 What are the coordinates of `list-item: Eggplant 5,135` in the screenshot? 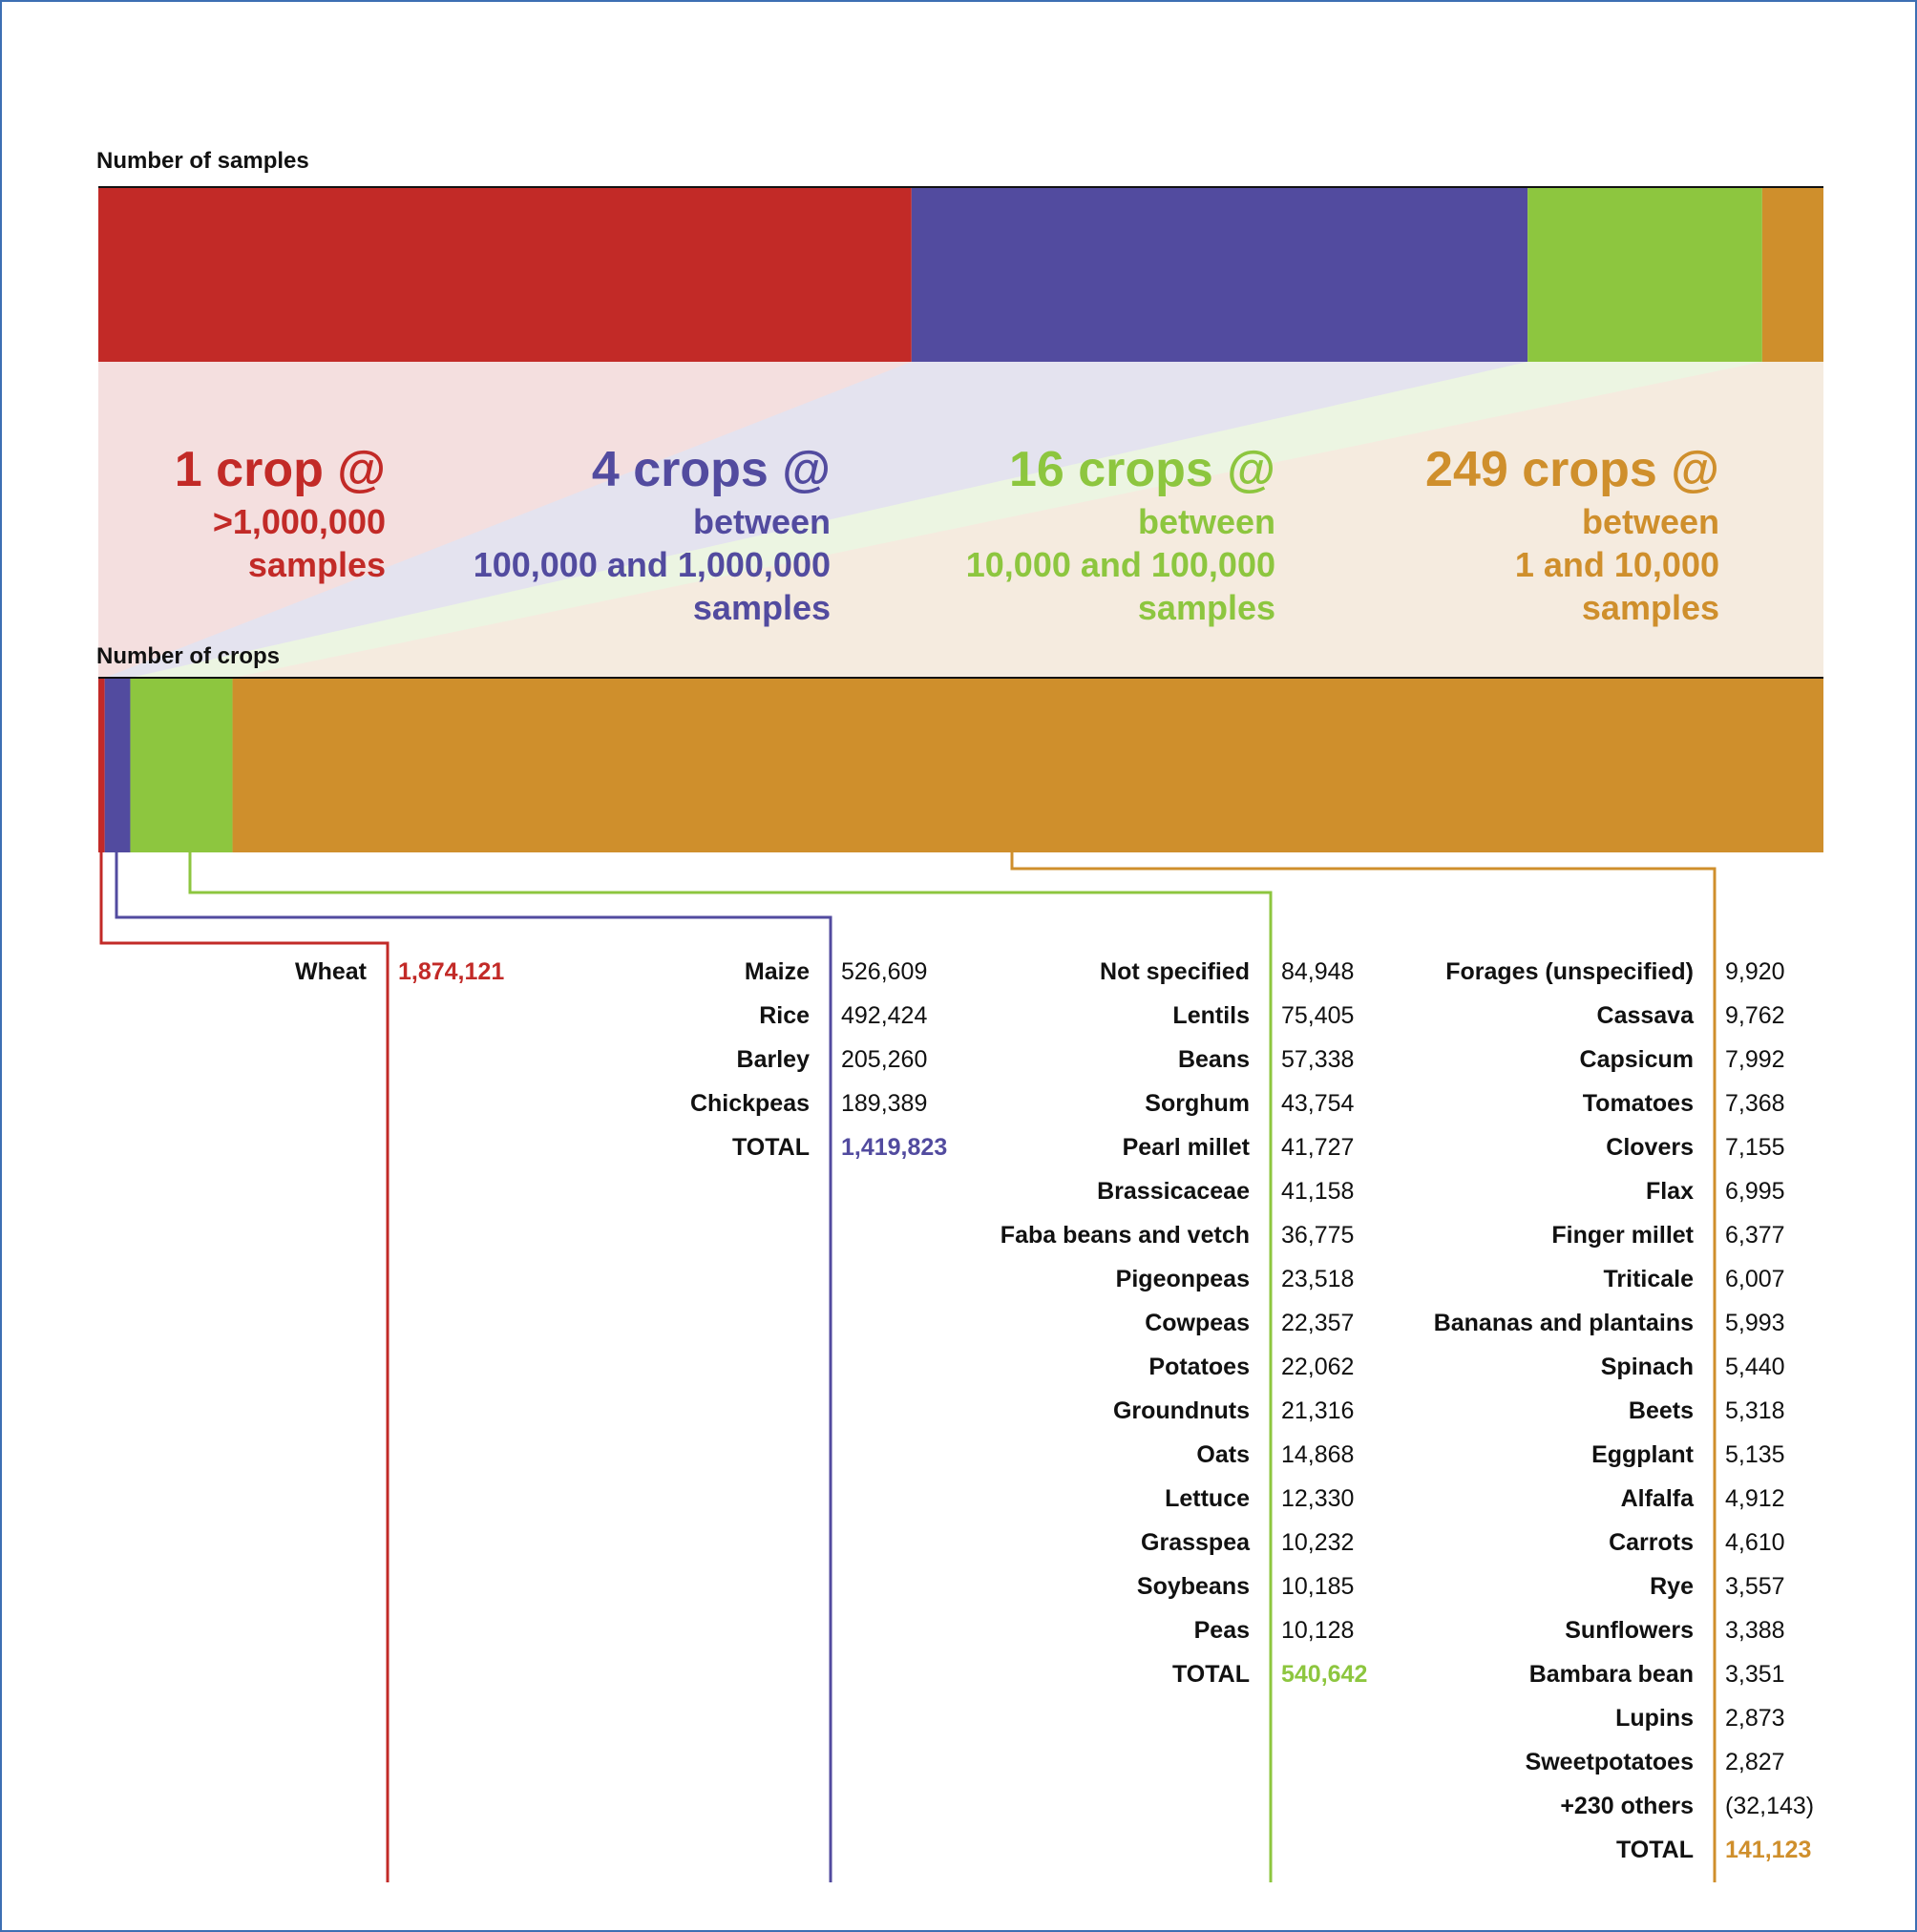 It's located at (958, 1455).